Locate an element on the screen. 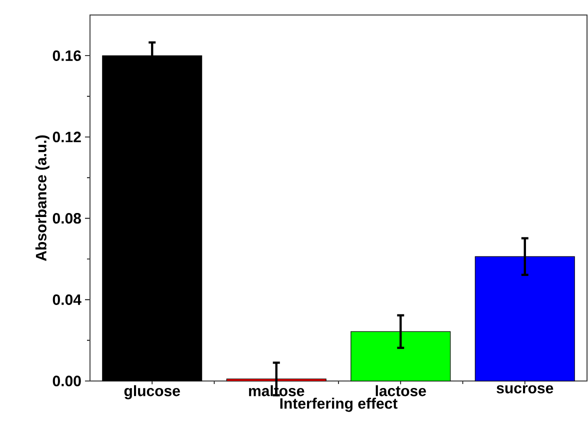 Image resolution: width=588 pixels, height=425 pixels. y-tick-label: 0.04 is located at coordinates (67, 299).